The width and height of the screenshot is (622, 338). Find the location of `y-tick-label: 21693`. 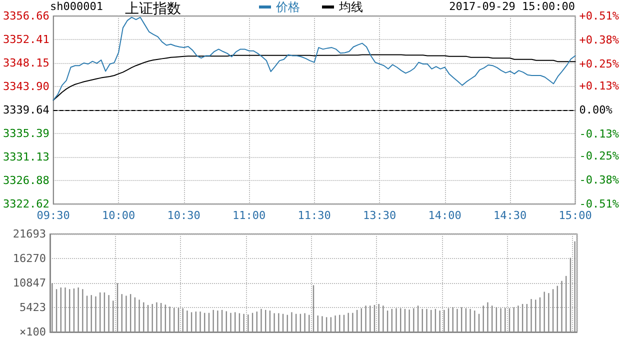

y-tick-label: 21693 is located at coordinates (29, 234).